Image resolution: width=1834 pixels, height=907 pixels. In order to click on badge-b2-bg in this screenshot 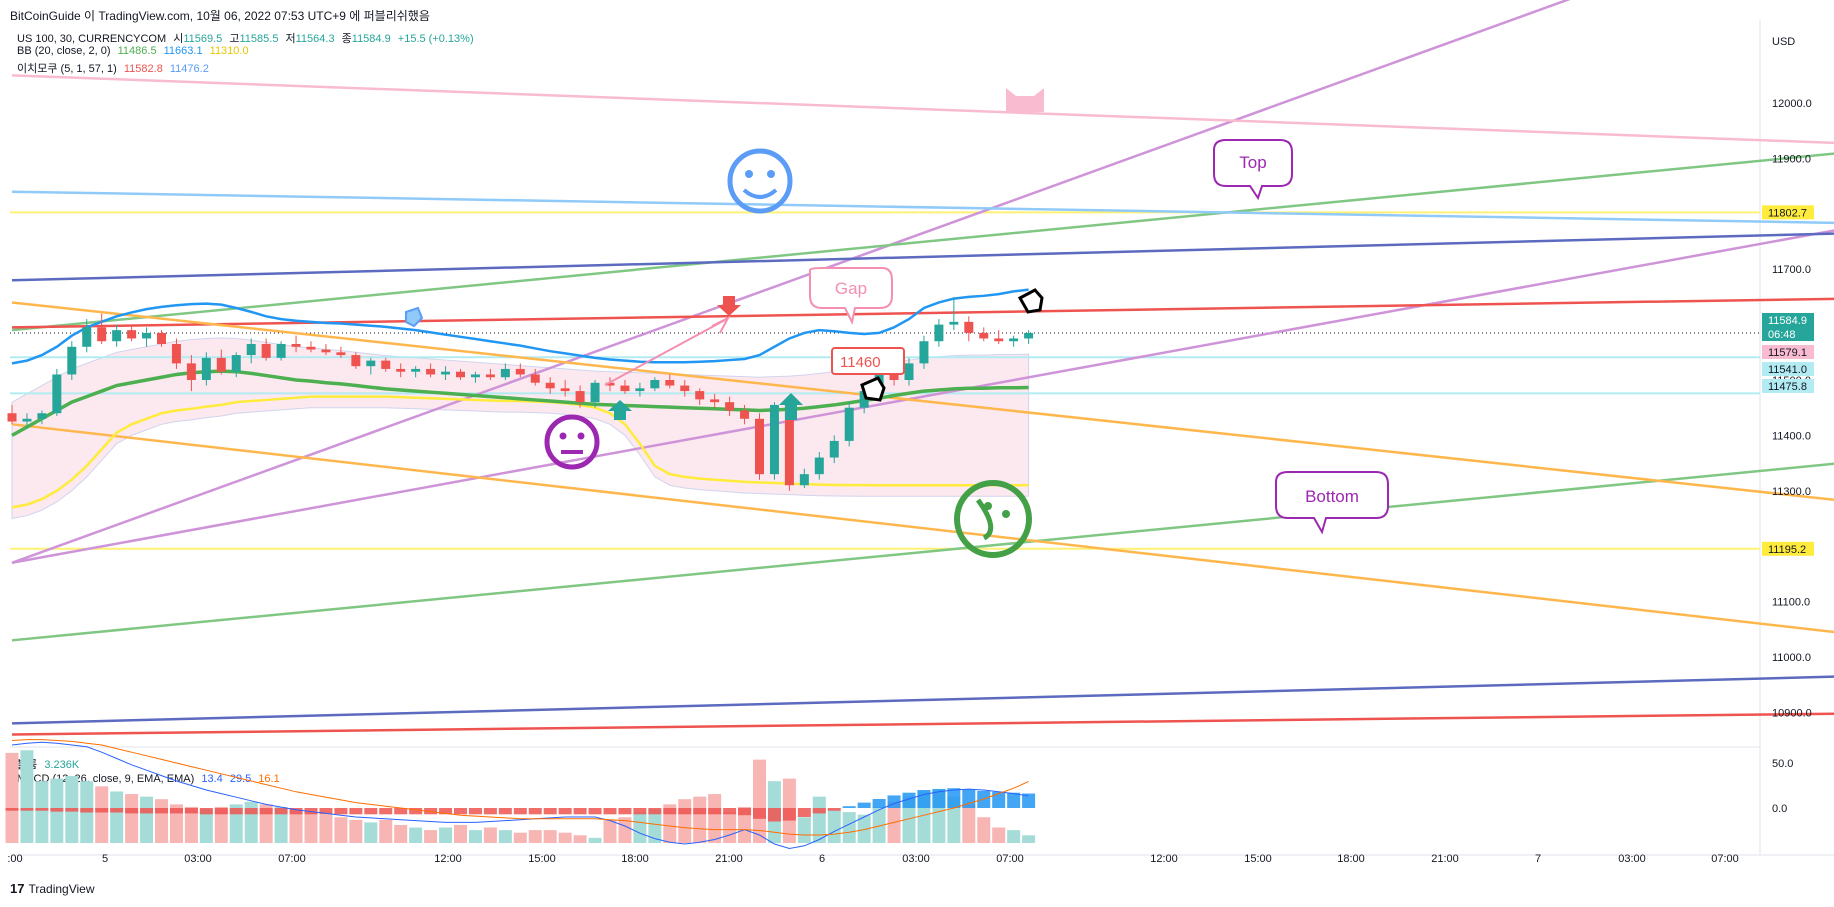, I will do `click(1788, 369)`.